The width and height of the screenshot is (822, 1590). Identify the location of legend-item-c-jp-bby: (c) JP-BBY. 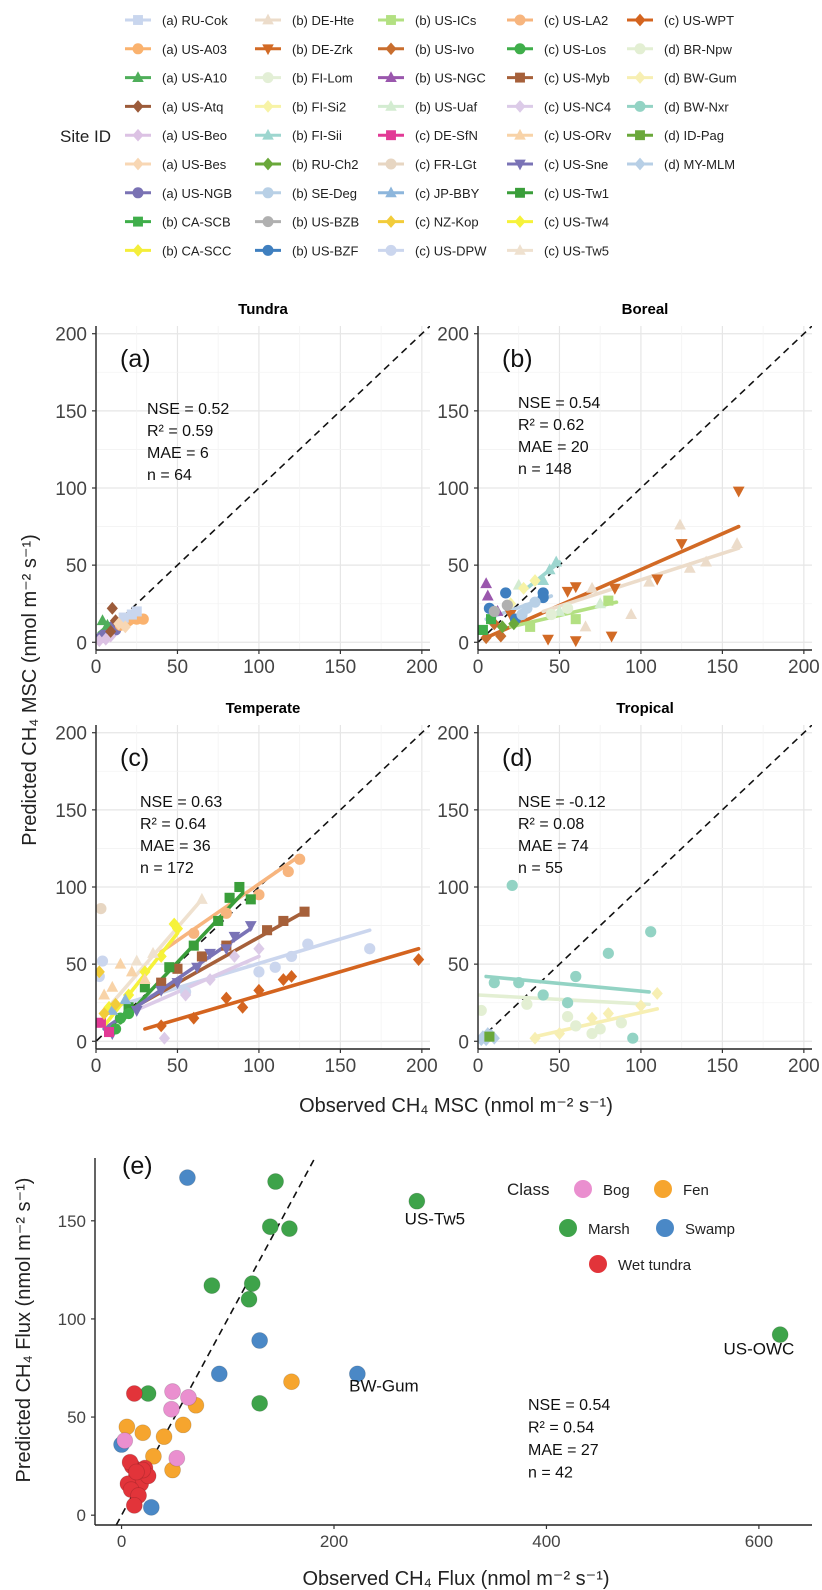
(429, 193).